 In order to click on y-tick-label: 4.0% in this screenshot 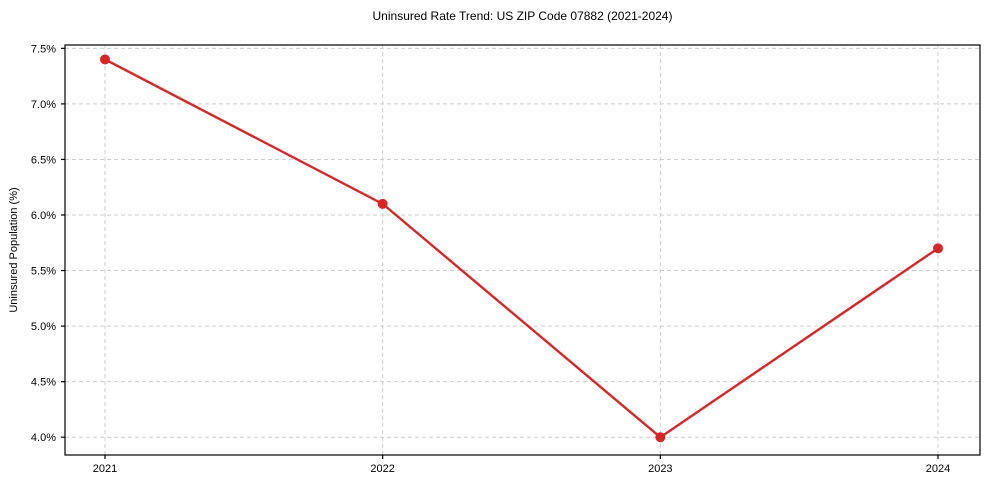, I will do `click(43, 438)`.